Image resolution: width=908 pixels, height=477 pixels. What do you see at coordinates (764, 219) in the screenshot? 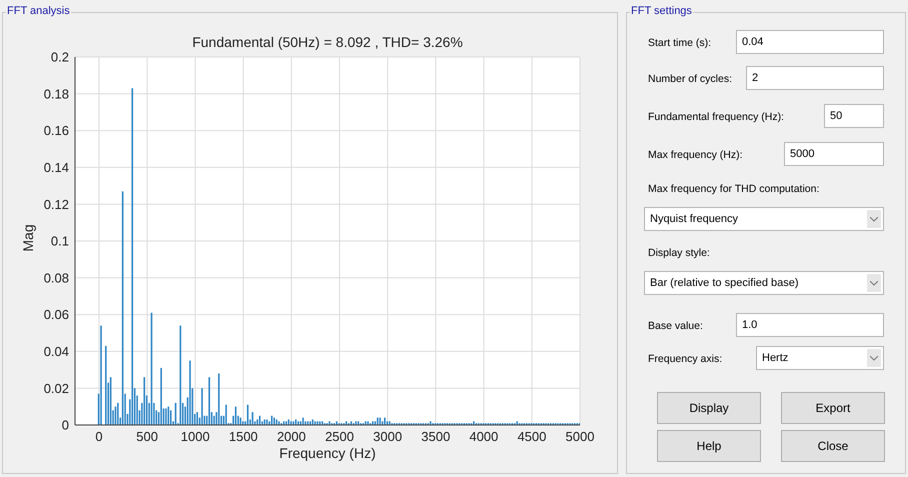
I see `text: Nyquist frequency` at bounding box center [764, 219].